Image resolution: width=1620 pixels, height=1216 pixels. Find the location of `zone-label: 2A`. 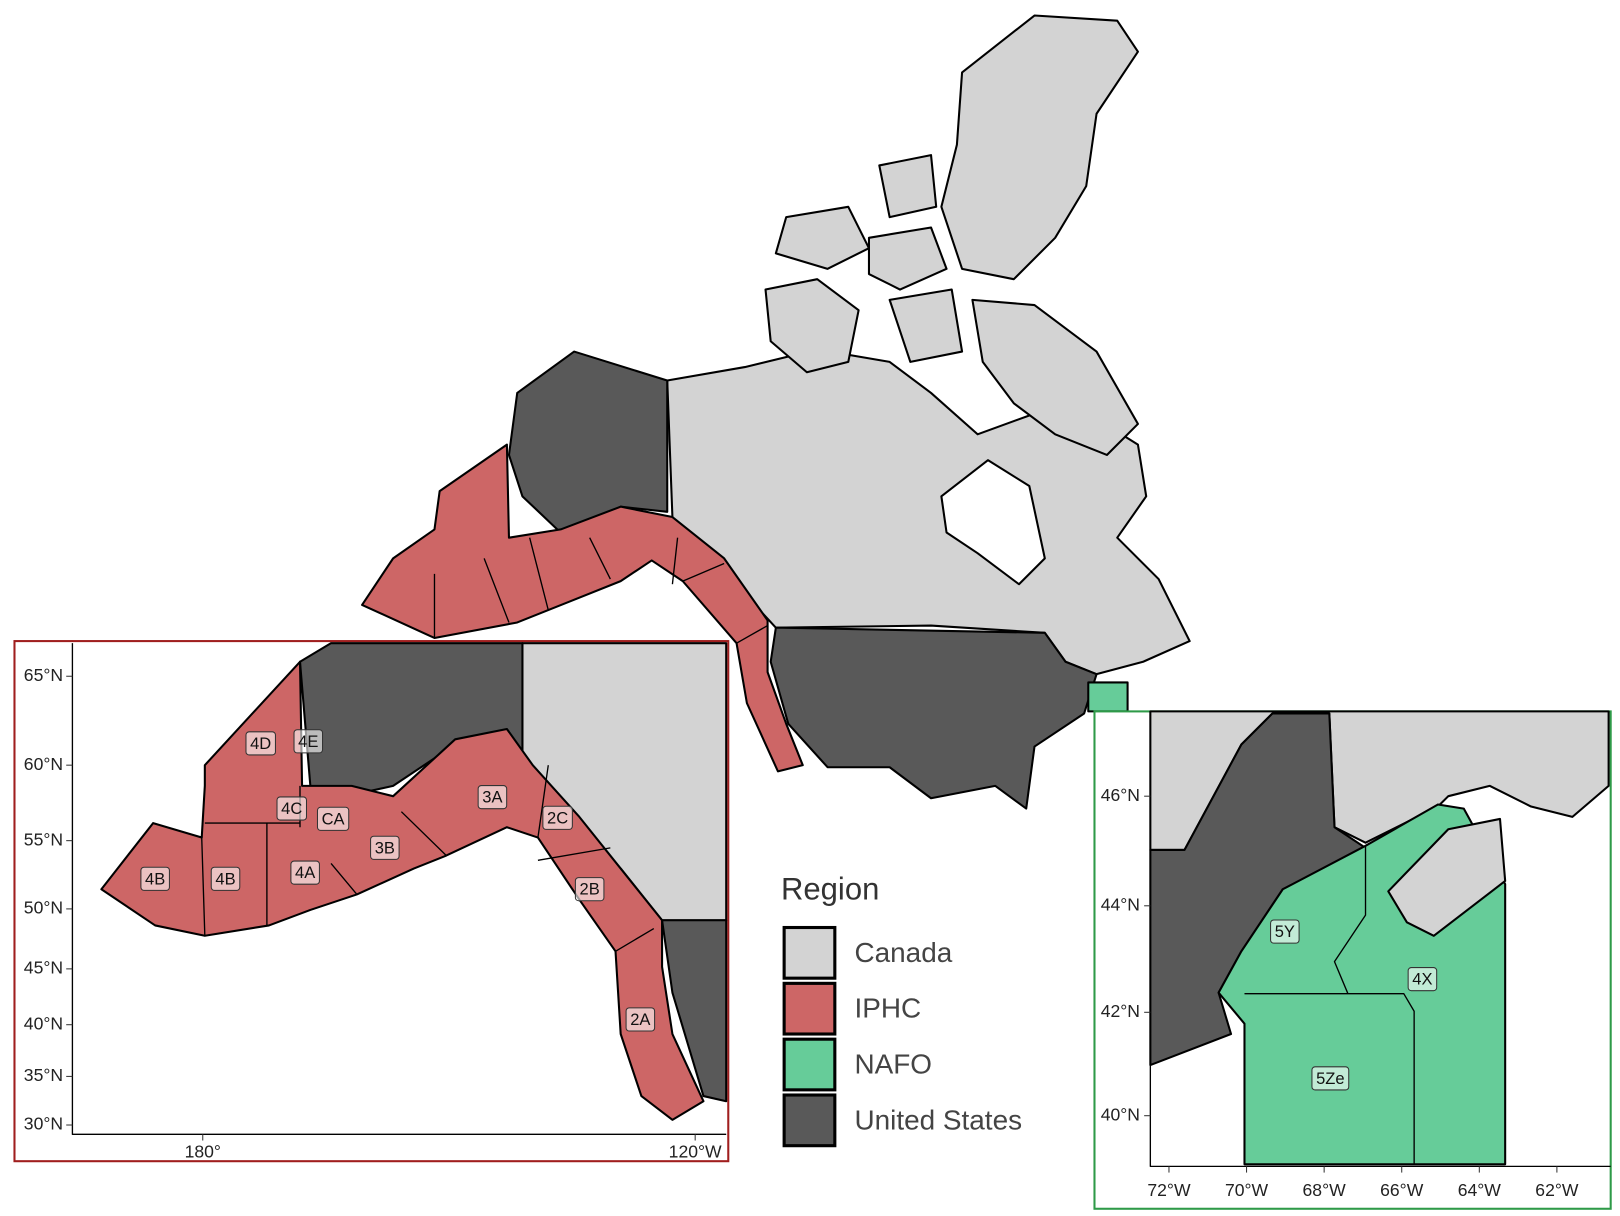

zone-label: 2A is located at coordinates (640, 1019).